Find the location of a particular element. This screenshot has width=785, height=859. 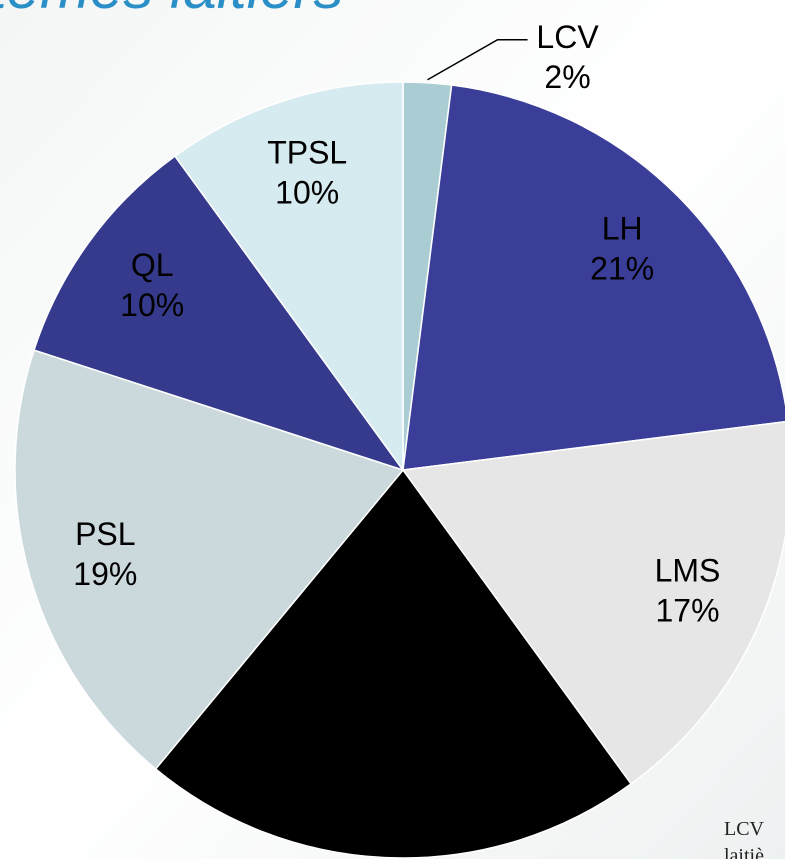

slice-label: LCV is located at coordinates (567, 37).